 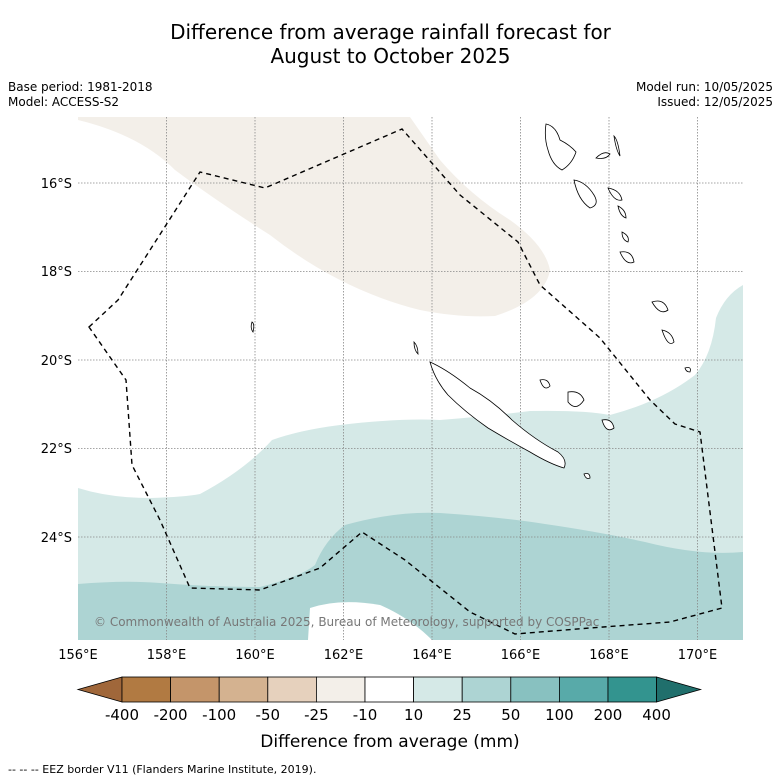 I want to click on colorbar-tick-label: -100, so click(x=219, y=715).